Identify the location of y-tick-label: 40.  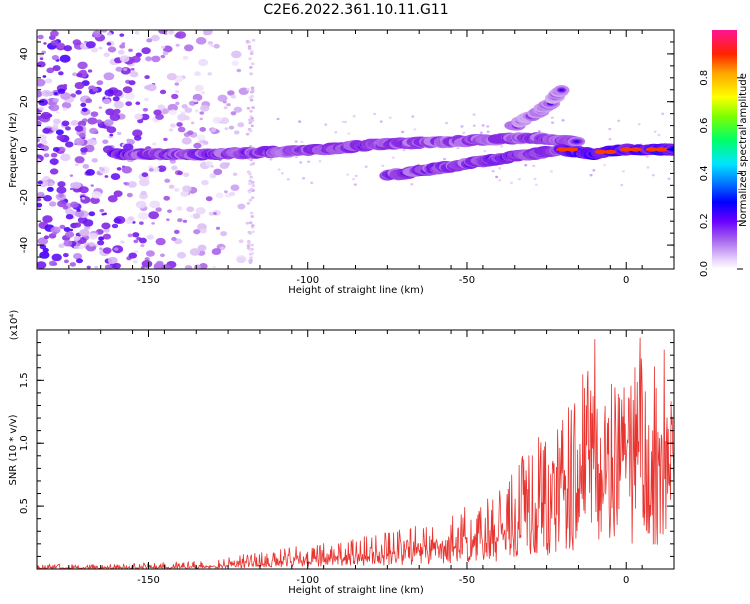
(24, 54).